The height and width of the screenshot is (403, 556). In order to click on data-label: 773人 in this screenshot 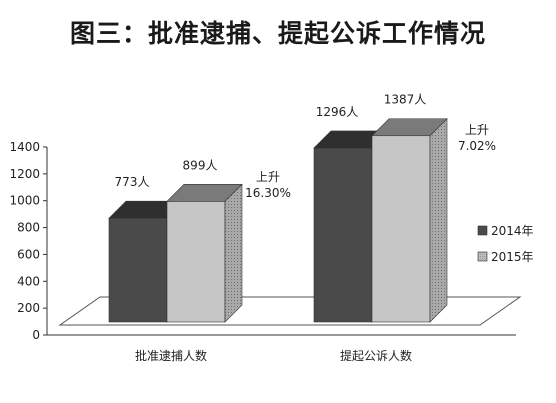, I will do `click(132, 182)`.